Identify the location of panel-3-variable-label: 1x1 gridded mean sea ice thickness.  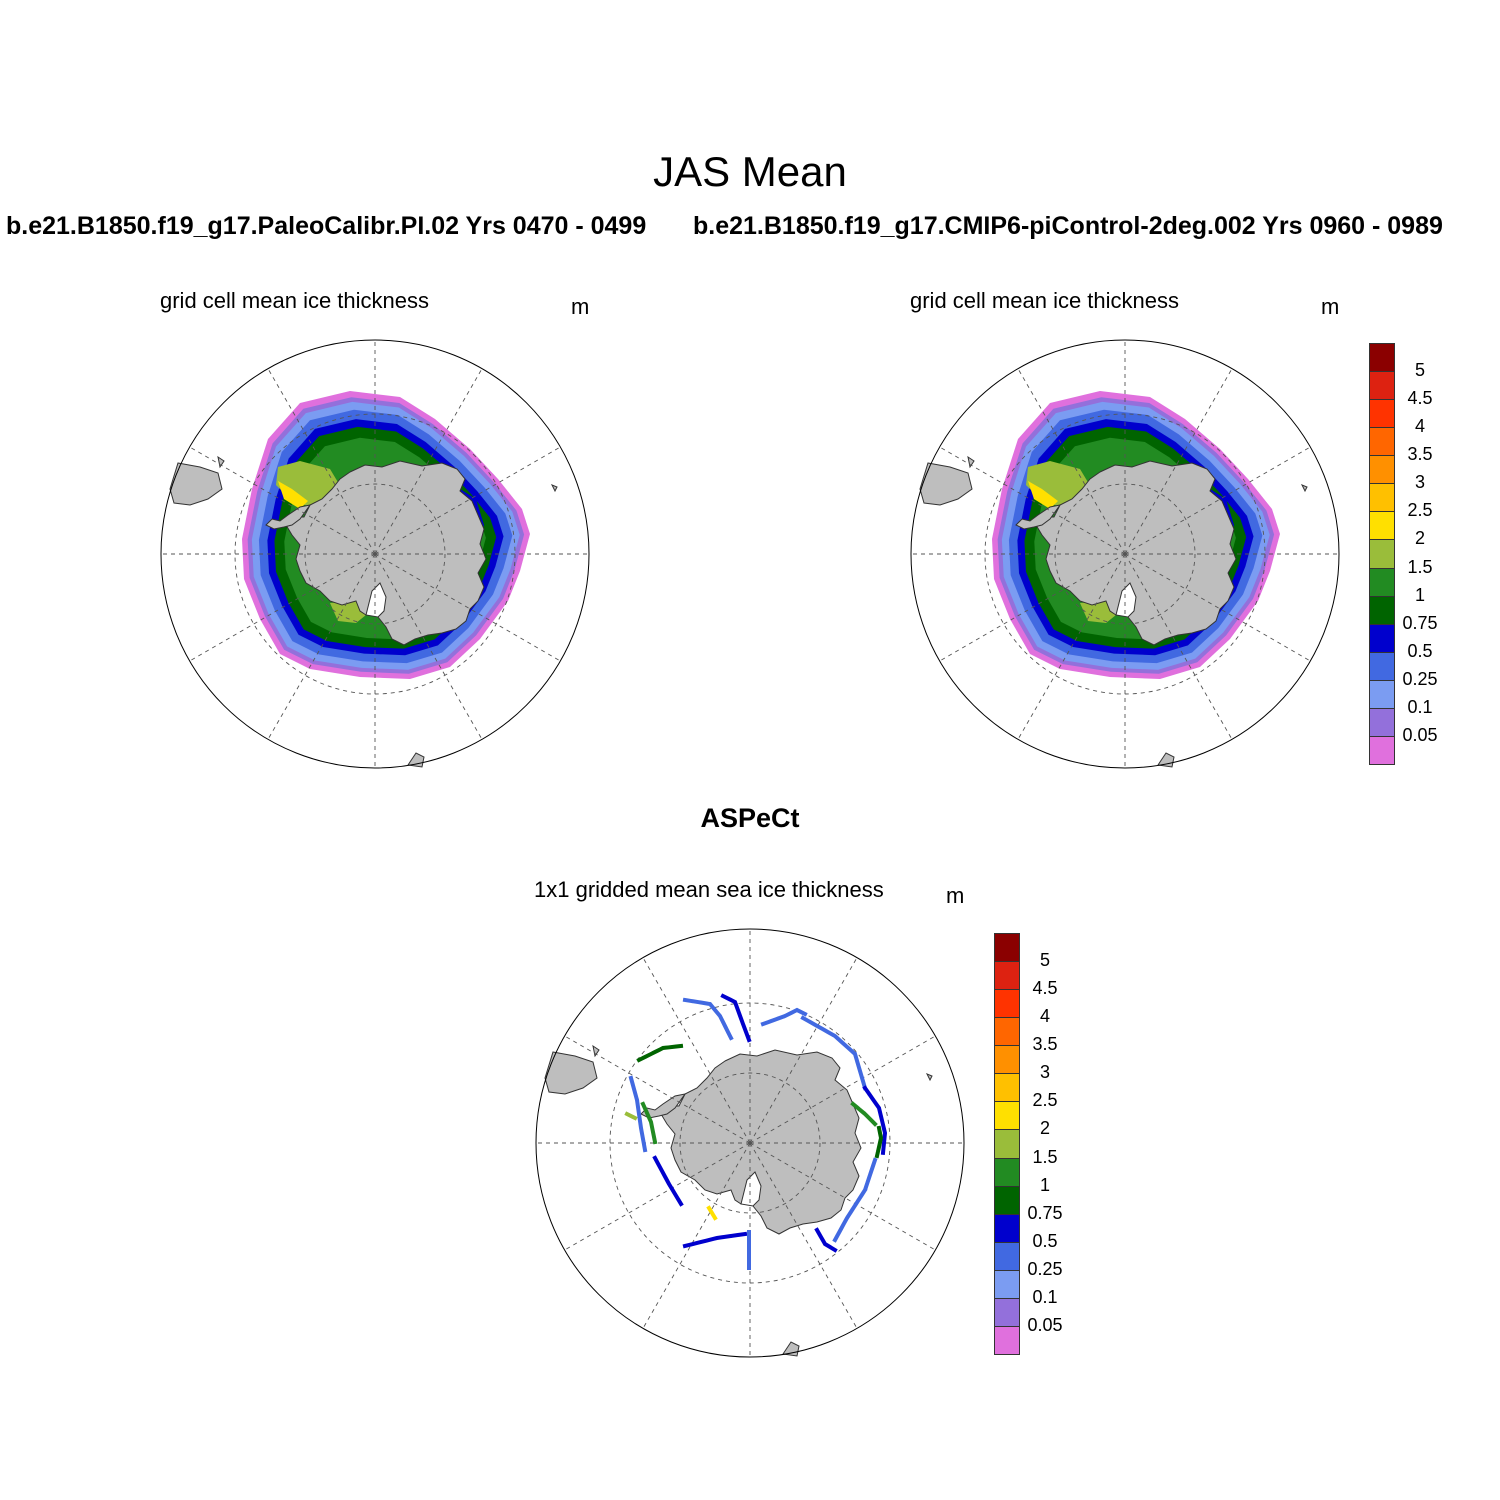
(709, 889).